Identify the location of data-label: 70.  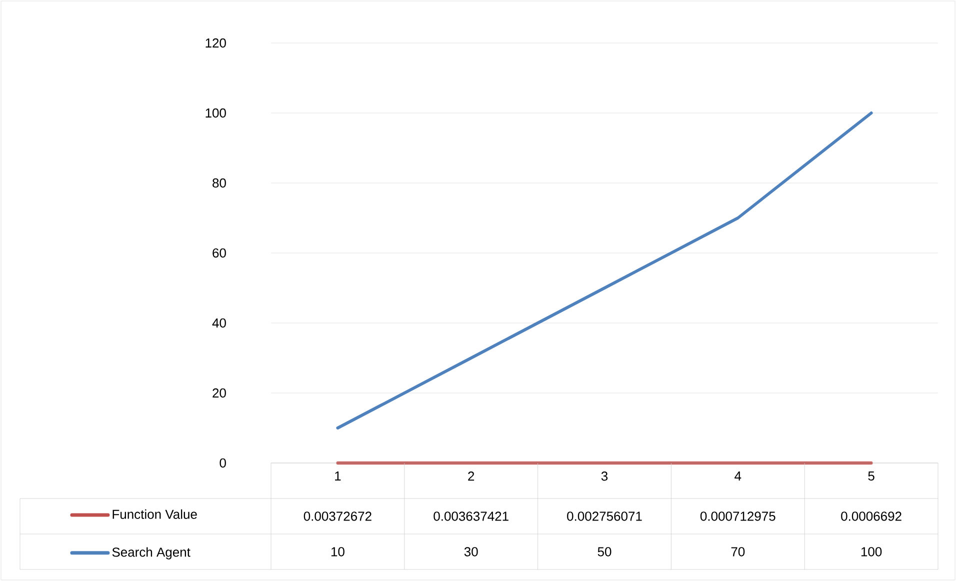
(738, 551).